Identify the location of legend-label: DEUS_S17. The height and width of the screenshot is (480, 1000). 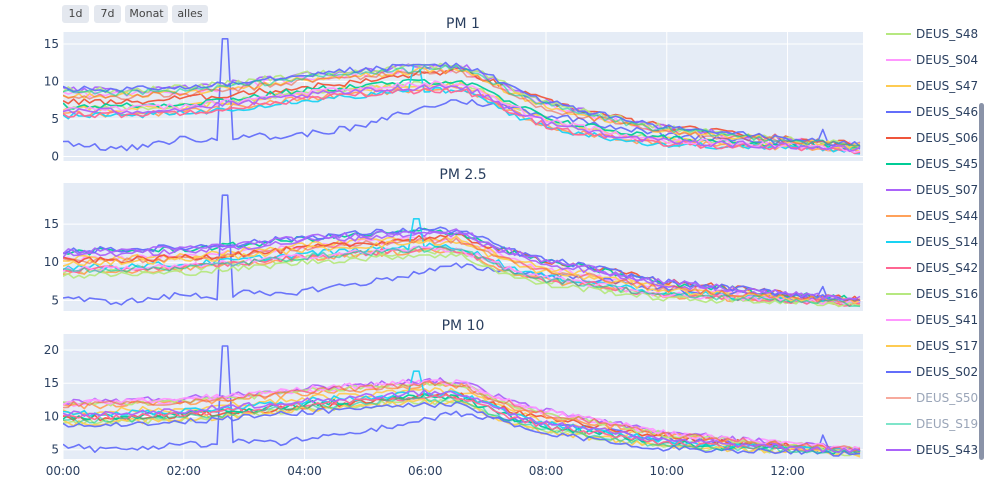
(947, 346).